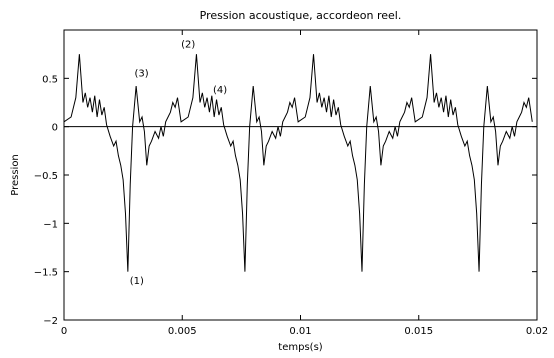  What do you see at coordinates (50, 321) in the screenshot?
I see `y-tick-label: −2` at bounding box center [50, 321].